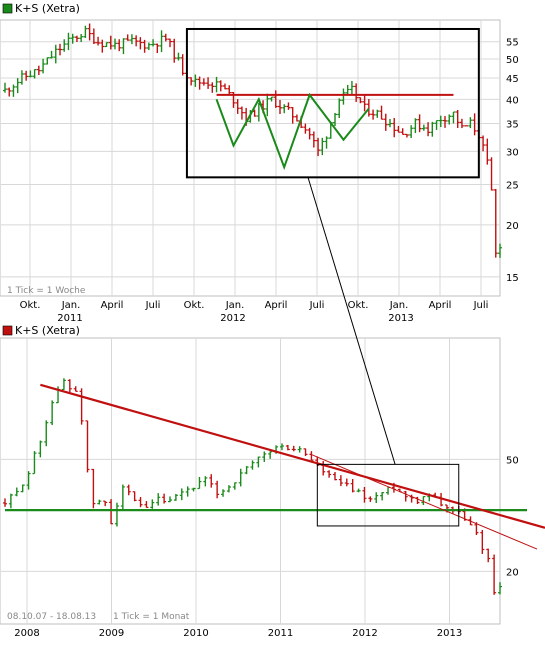 Image resolution: width=545 pixels, height=650 pixels. Describe the element at coordinates (26, 633) in the screenshot. I see `x-tick-label: 2008` at that location.